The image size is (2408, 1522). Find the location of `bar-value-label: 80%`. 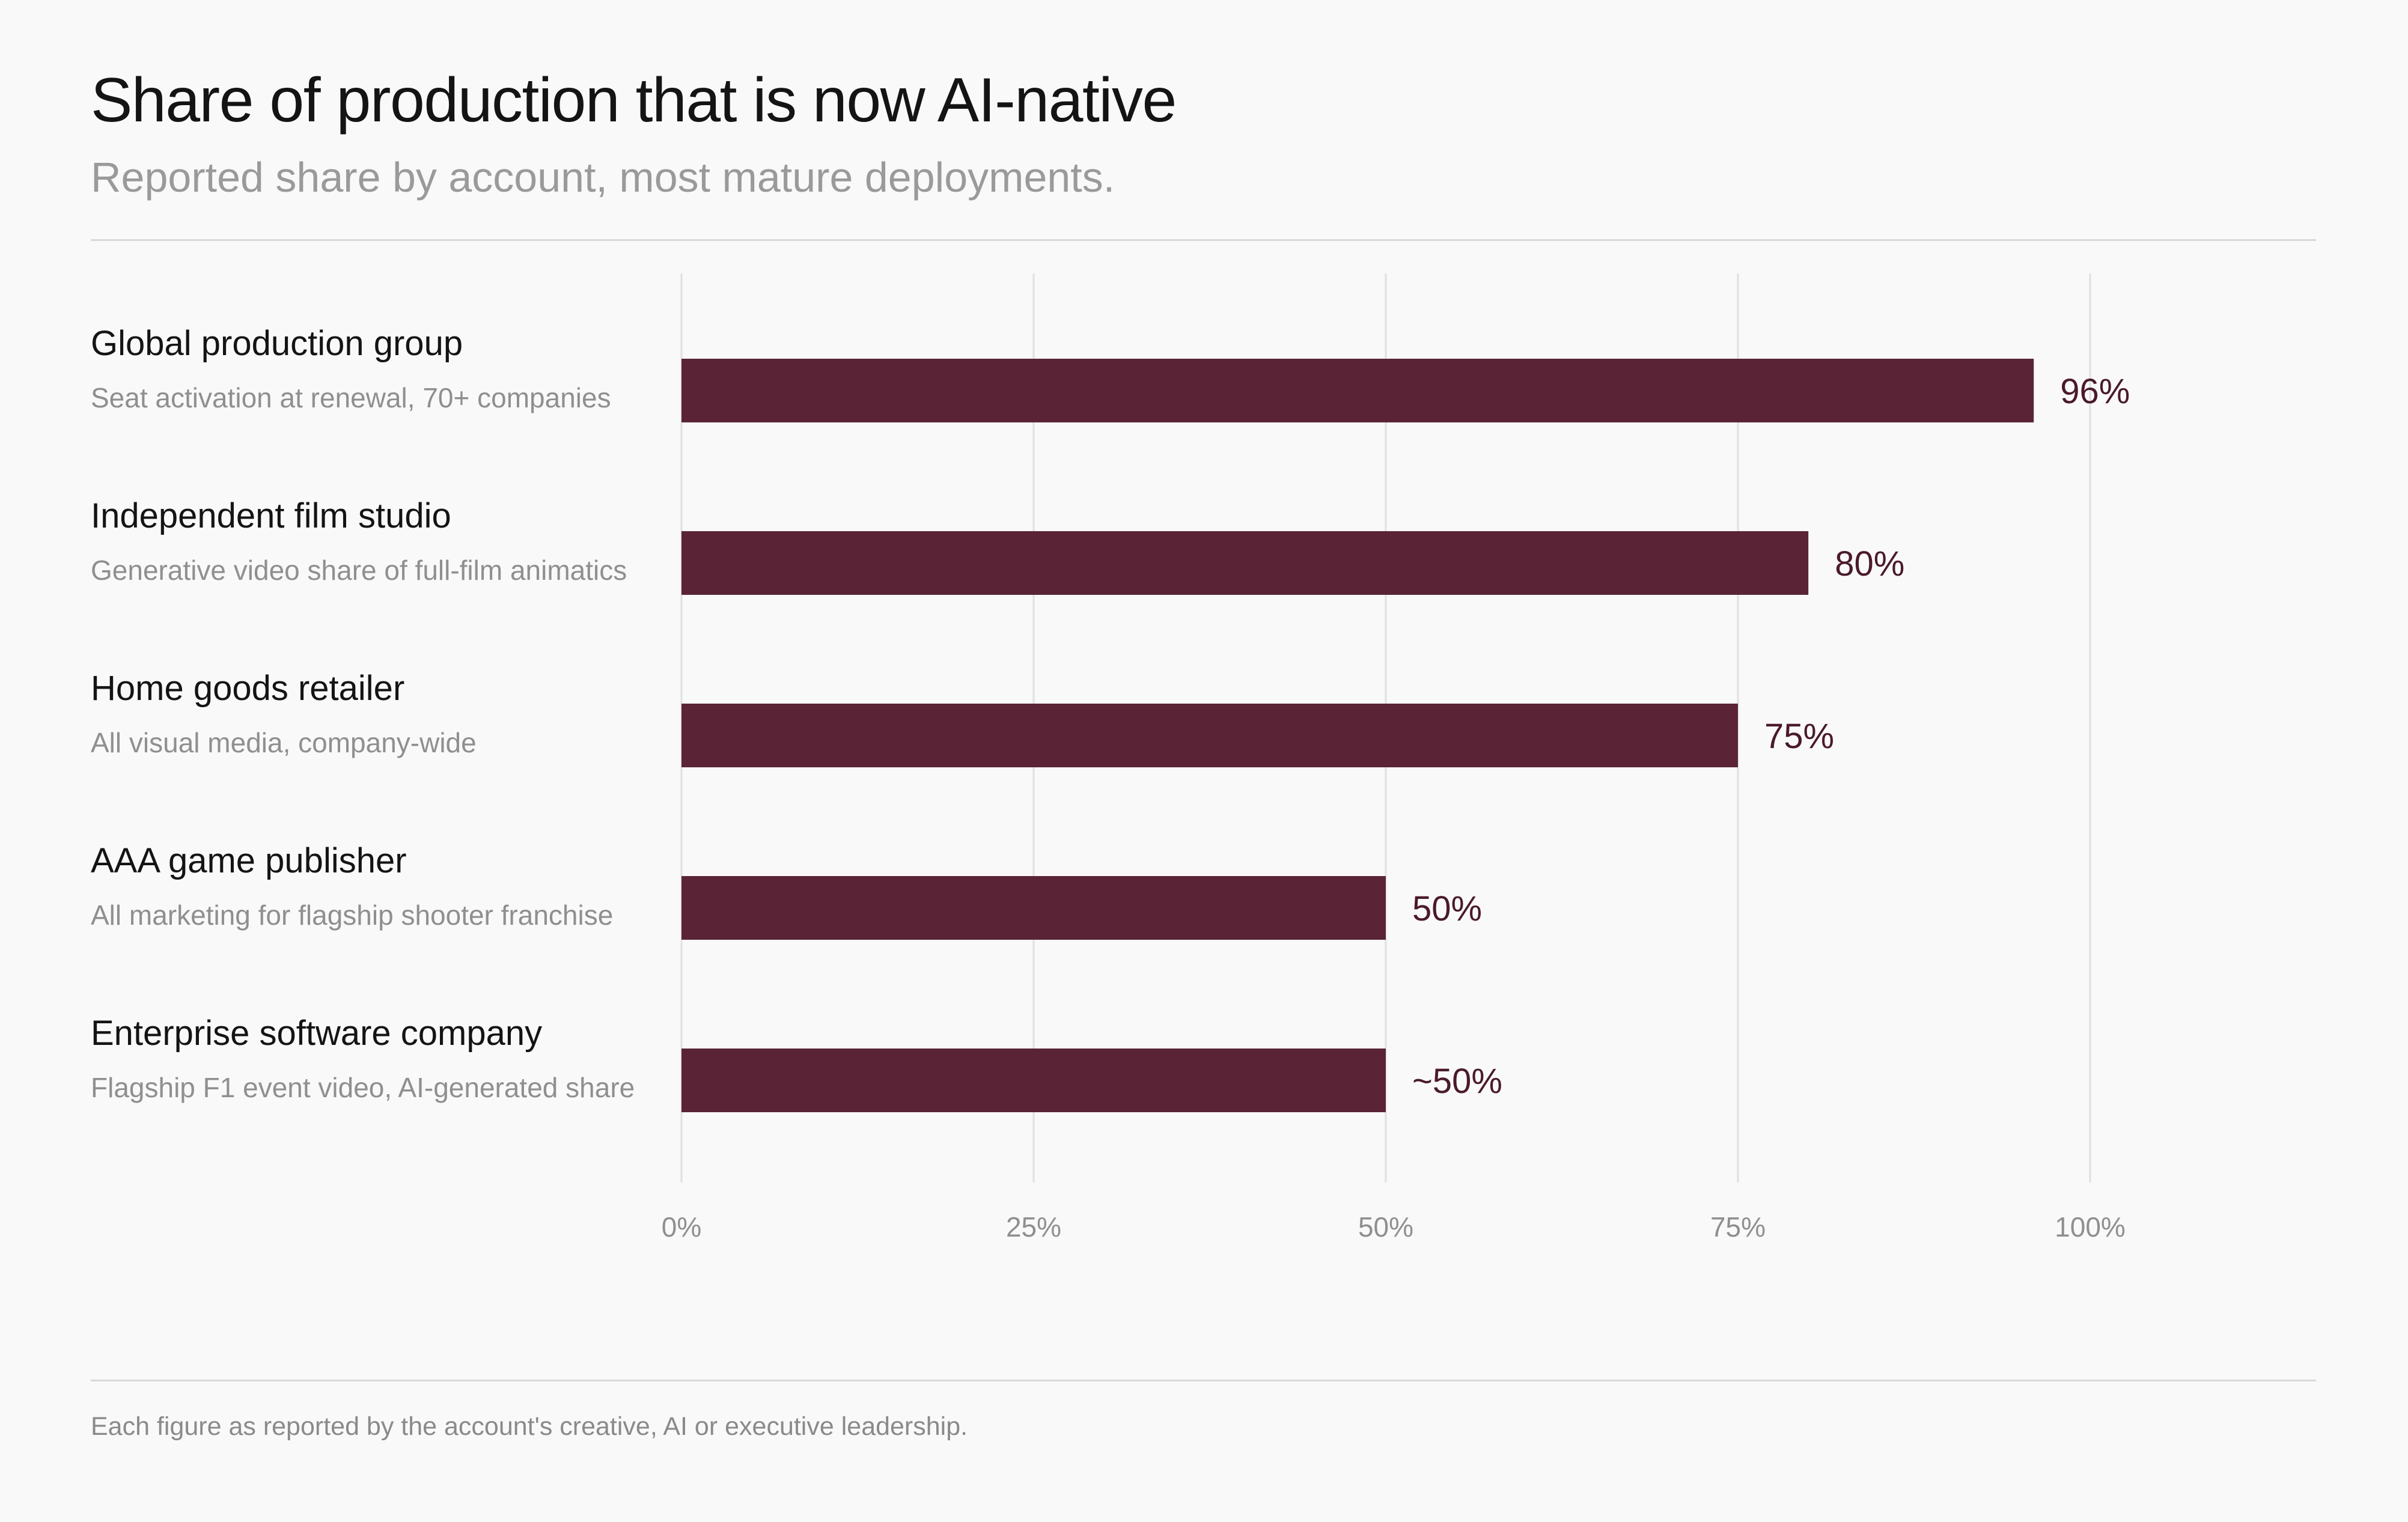

bar-value-label: 80% is located at coordinates (1869, 563).